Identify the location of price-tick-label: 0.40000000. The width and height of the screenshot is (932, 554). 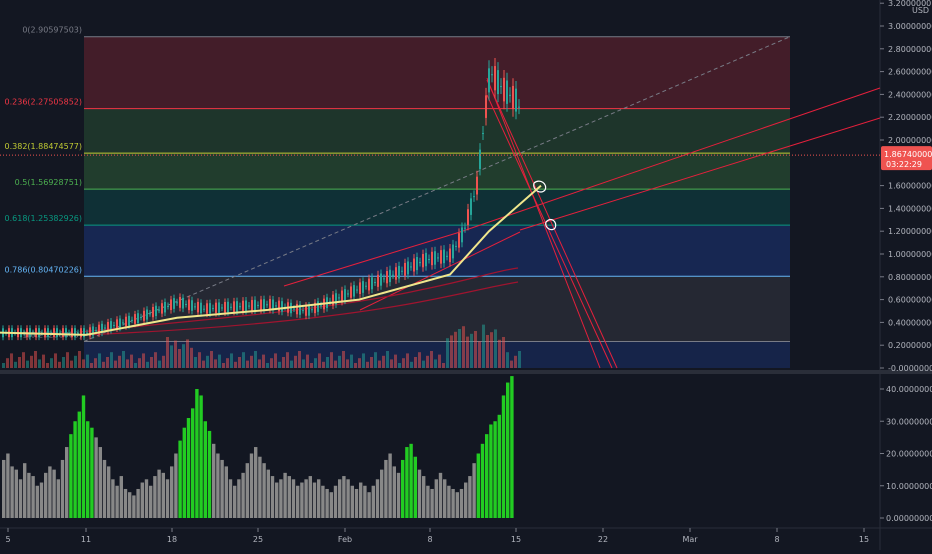
(910, 322).